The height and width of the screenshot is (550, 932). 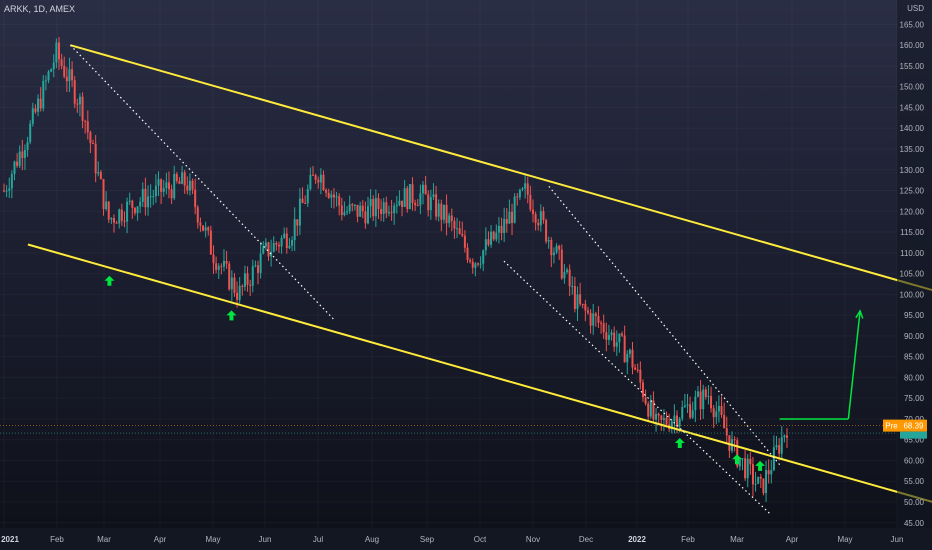 What do you see at coordinates (10, 539) in the screenshot?
I see `time-tick-label: 2021` at bounding box center [10, 539].